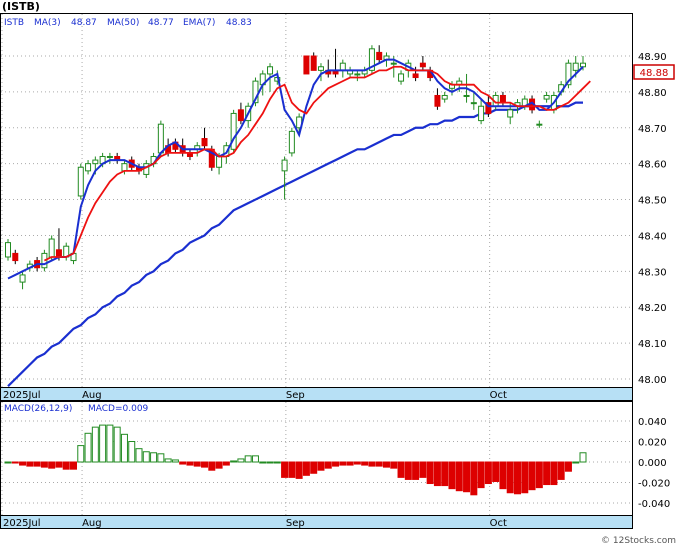  Describe the element at coordinates (14, 23) in the screenshot. I see `legend-symbol: ISTB` at that location.